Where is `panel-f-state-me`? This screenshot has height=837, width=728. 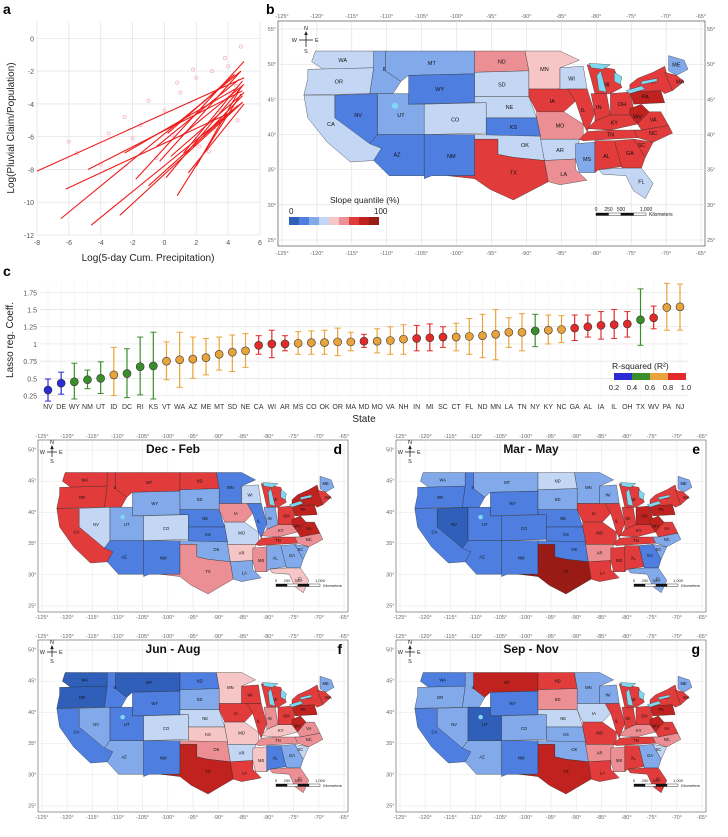 panel-f-state-me is located at coordinates (327, 684).